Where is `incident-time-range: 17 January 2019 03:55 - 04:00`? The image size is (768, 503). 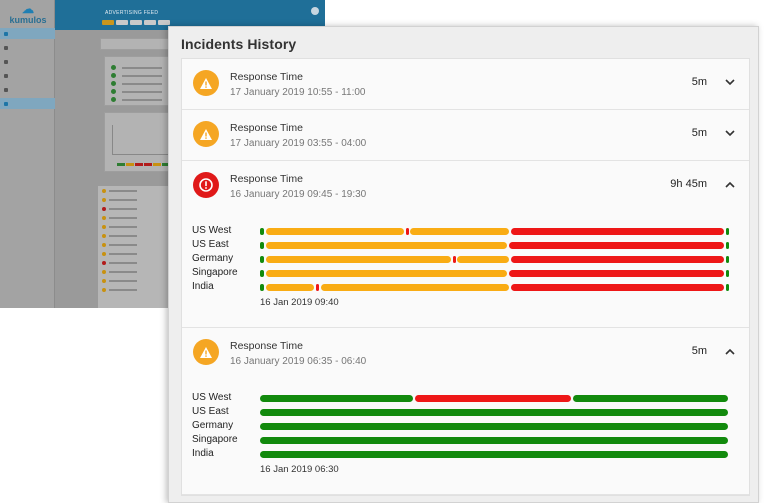 incident-time-range: 17 January 2019 03:55 - 04:00 is located at coordinates (298, 143).